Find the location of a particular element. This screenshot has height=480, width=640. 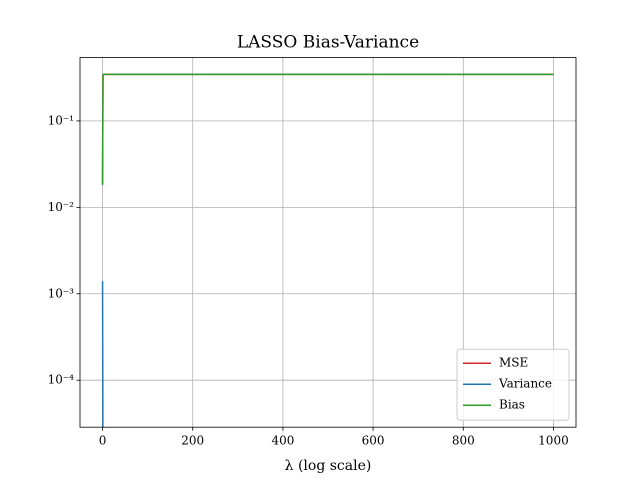

y-tick-label: 10⁻⁴ is located at coordinates (61, 380).